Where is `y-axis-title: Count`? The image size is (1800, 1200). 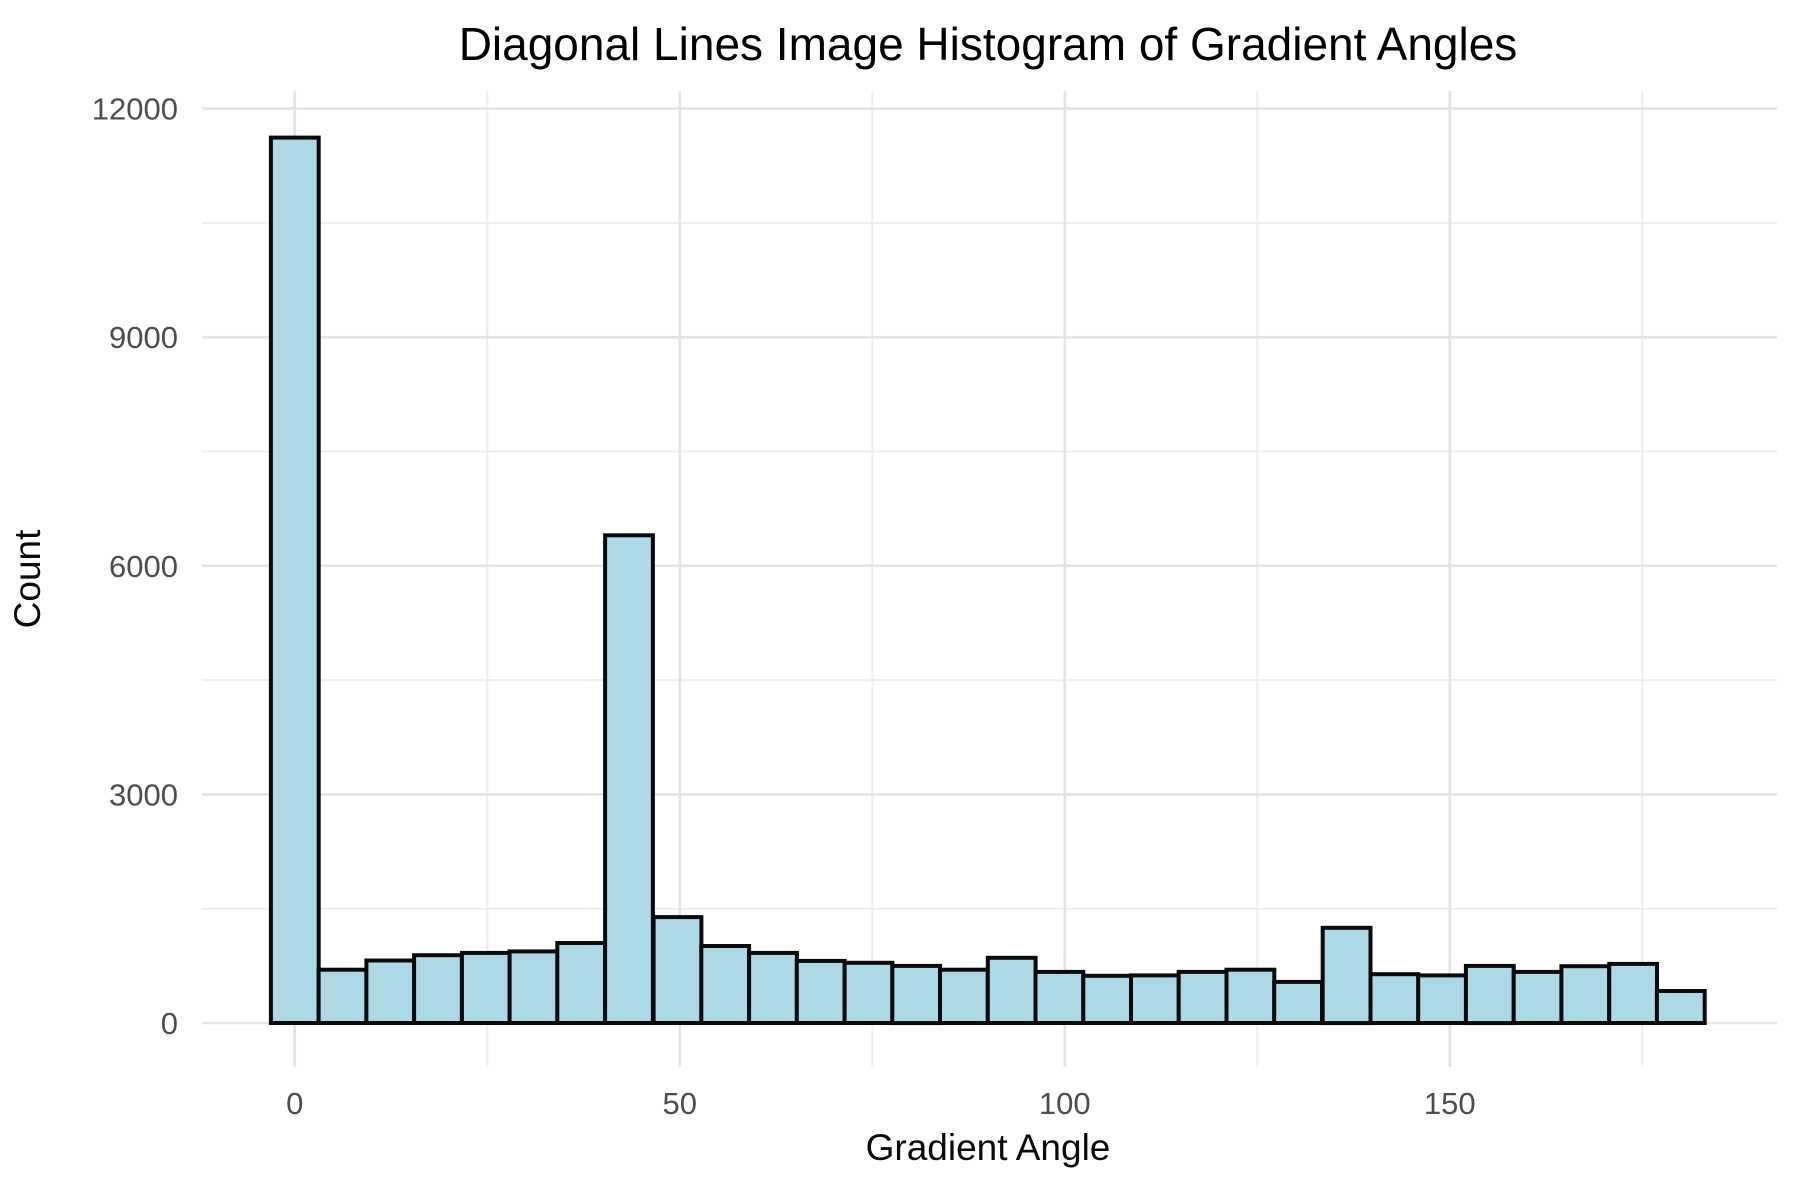
y-axis-title: Count is located at coordinates (27, 578).